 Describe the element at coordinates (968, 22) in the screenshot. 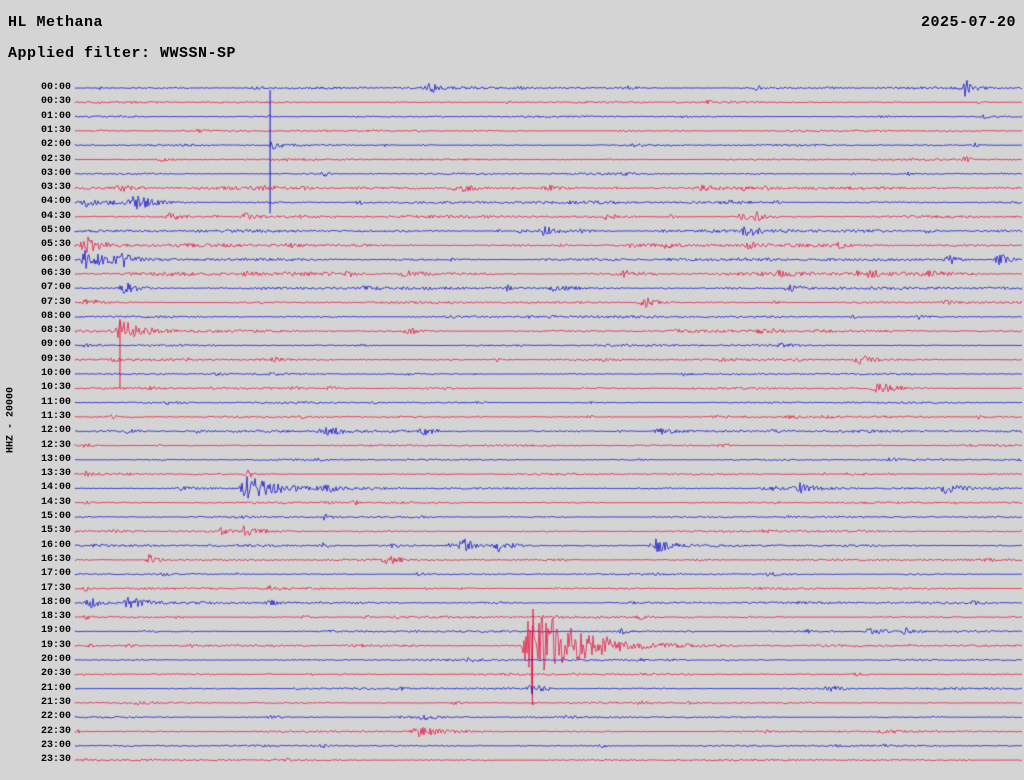

I see `date-label: 2025-07-20` at that location.